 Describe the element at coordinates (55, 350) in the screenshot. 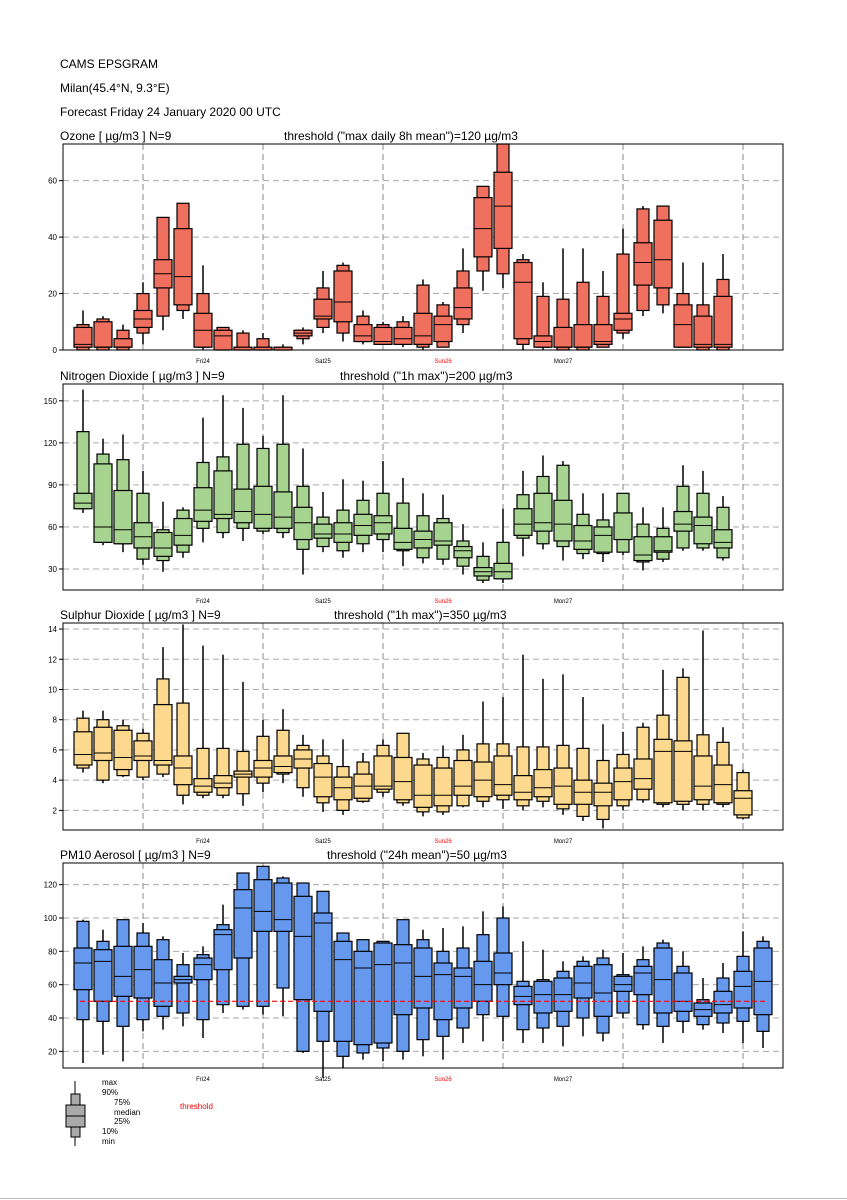

I see `y-tick-label: 0` at that location.